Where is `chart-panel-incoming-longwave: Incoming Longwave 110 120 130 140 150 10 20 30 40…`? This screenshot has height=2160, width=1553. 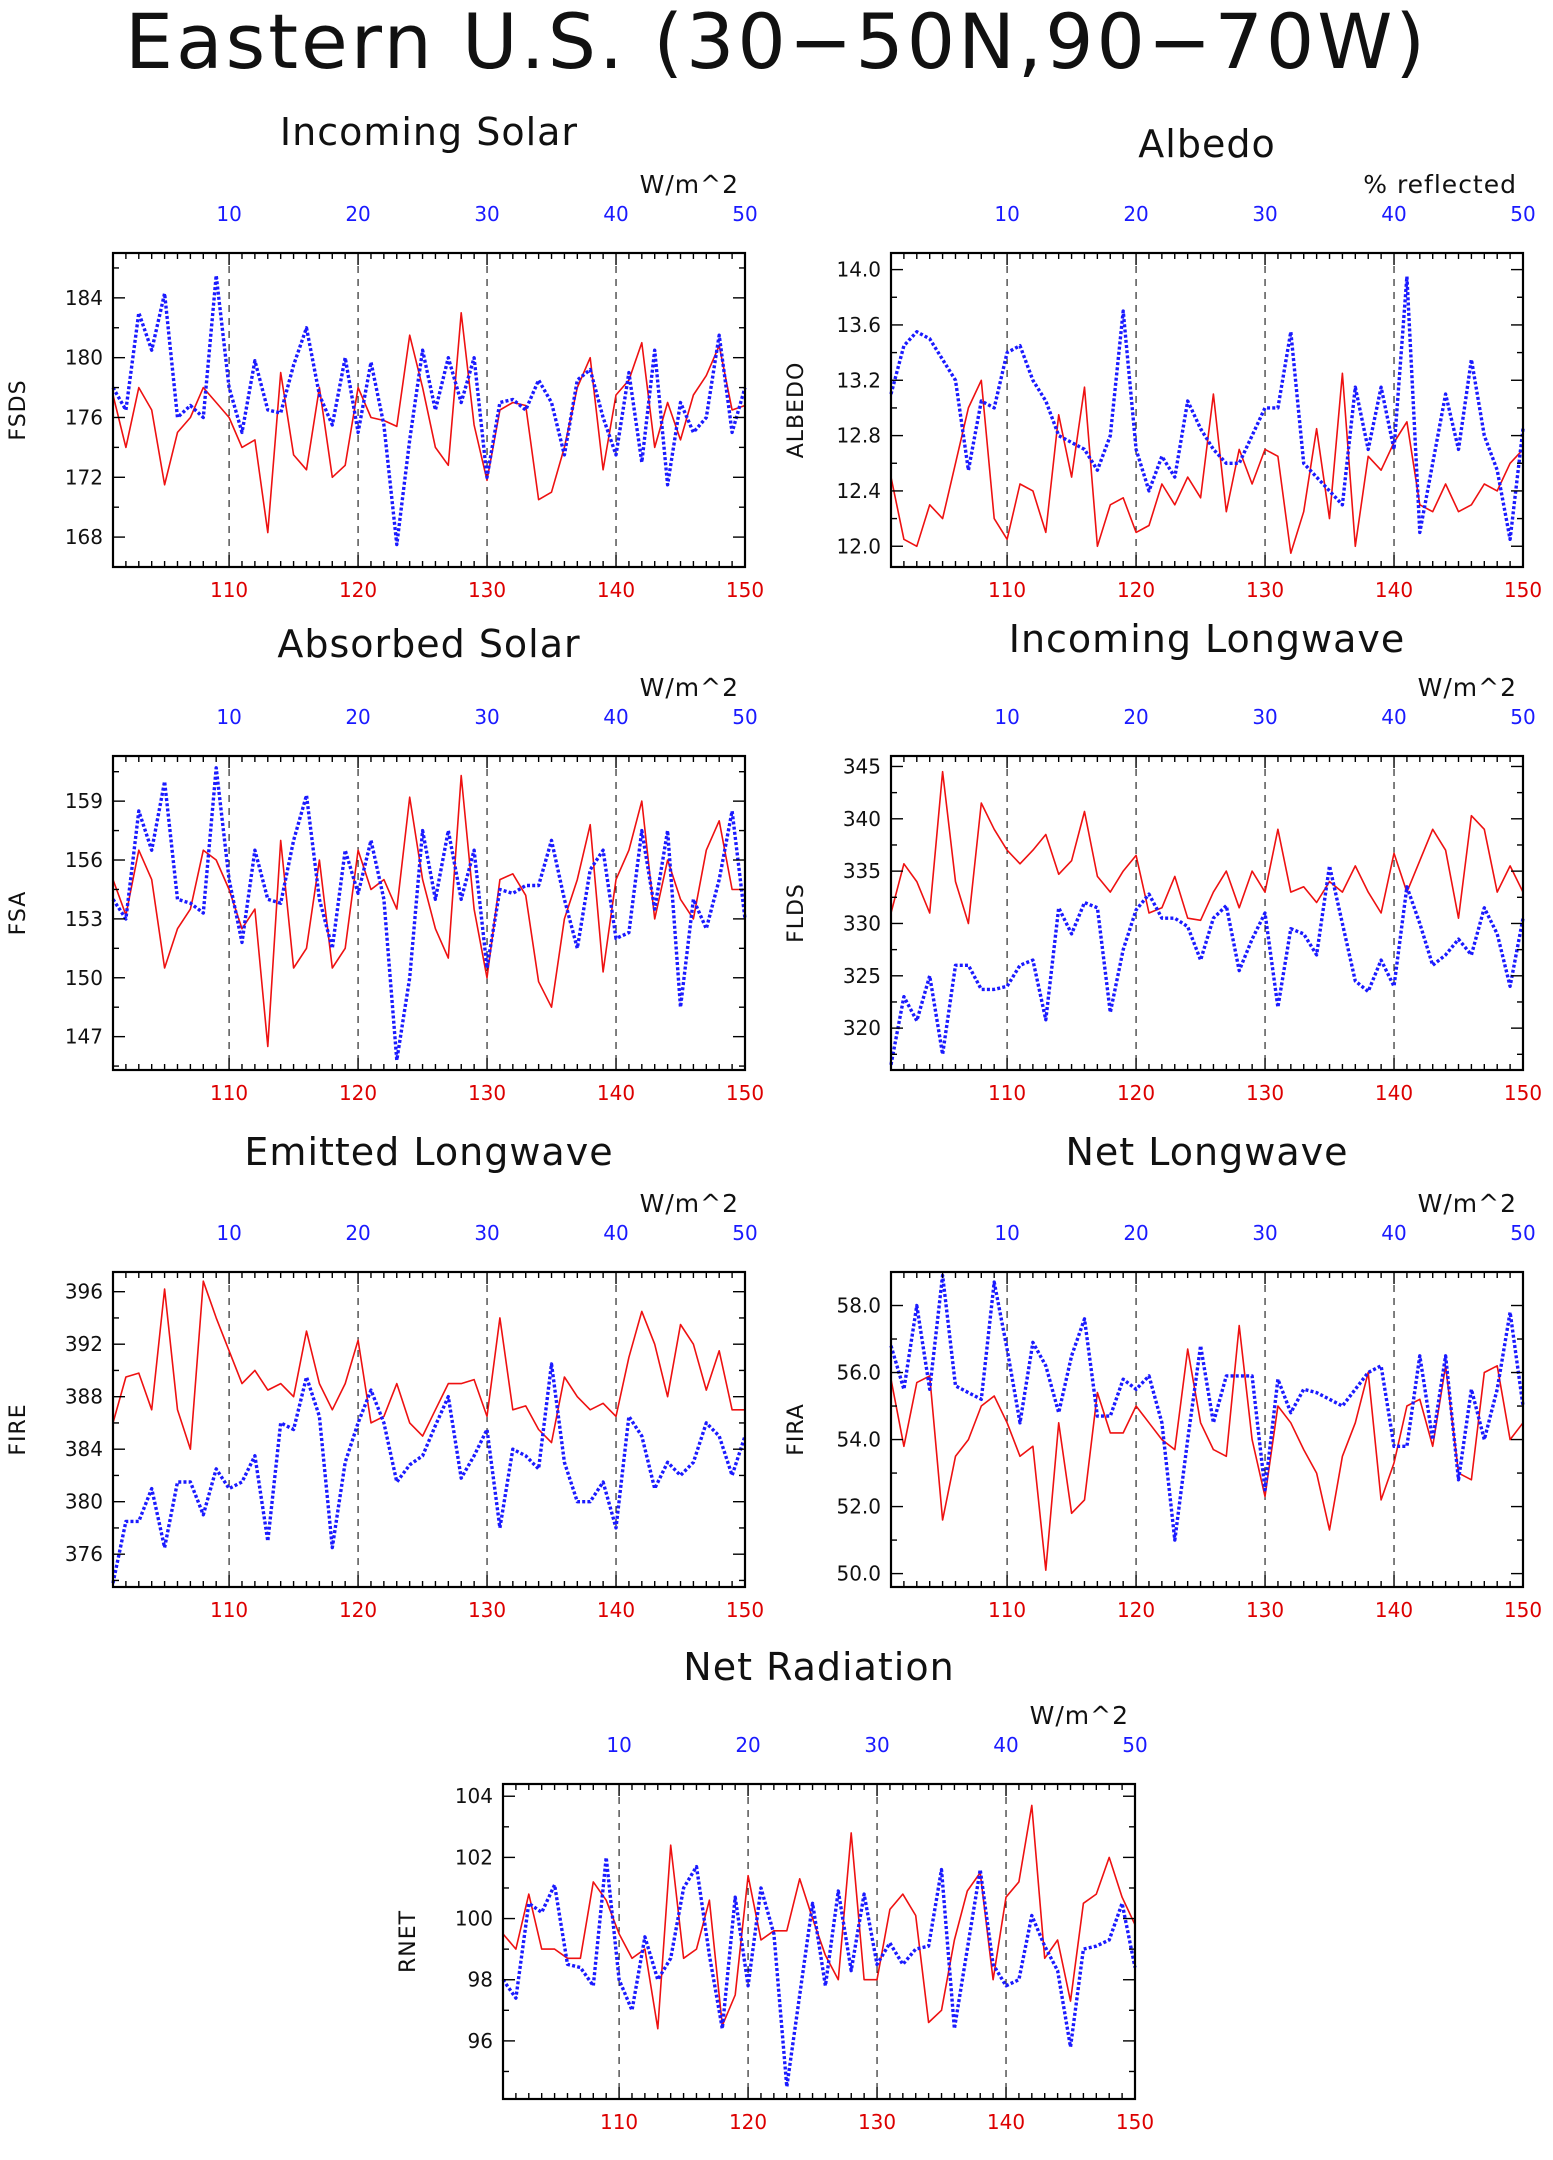 chart-panel-incoming-longwave: Incoming Longwave 110 120 130 140 150 10 20 30 40… is located at coordinates (1163, 861).